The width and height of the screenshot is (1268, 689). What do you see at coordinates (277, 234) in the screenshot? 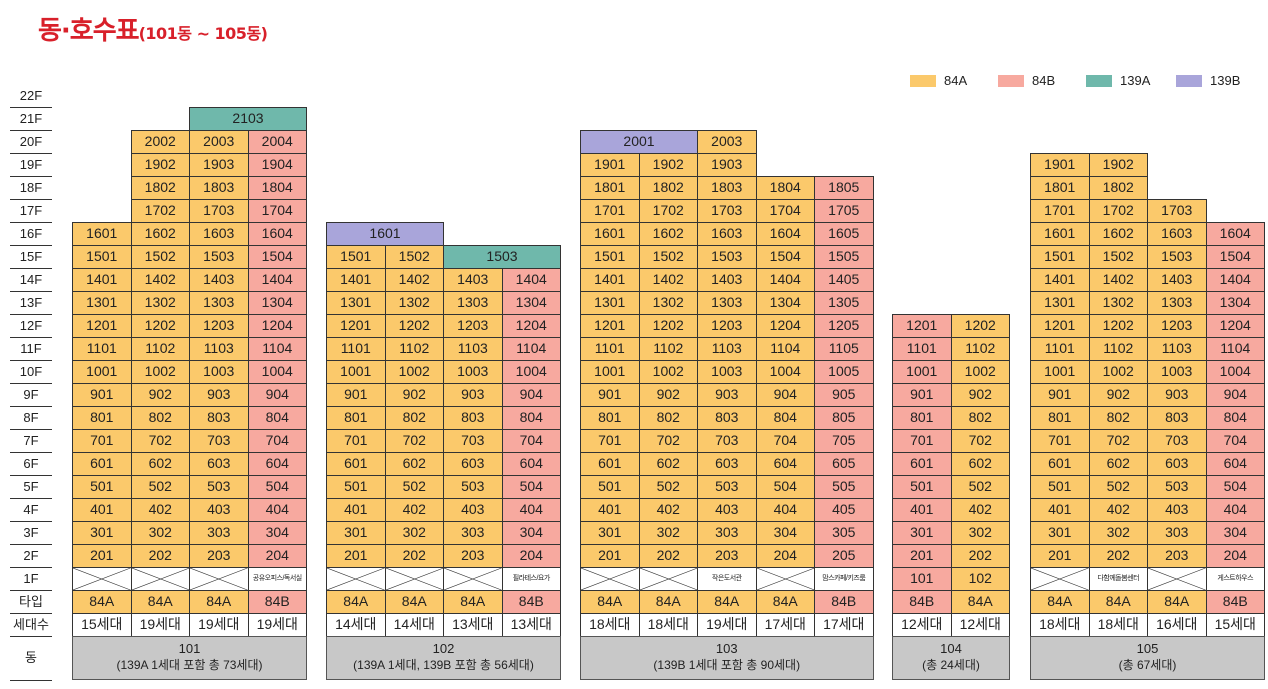
I see `unit-cell: 1604` at bounding box center [277, 234].